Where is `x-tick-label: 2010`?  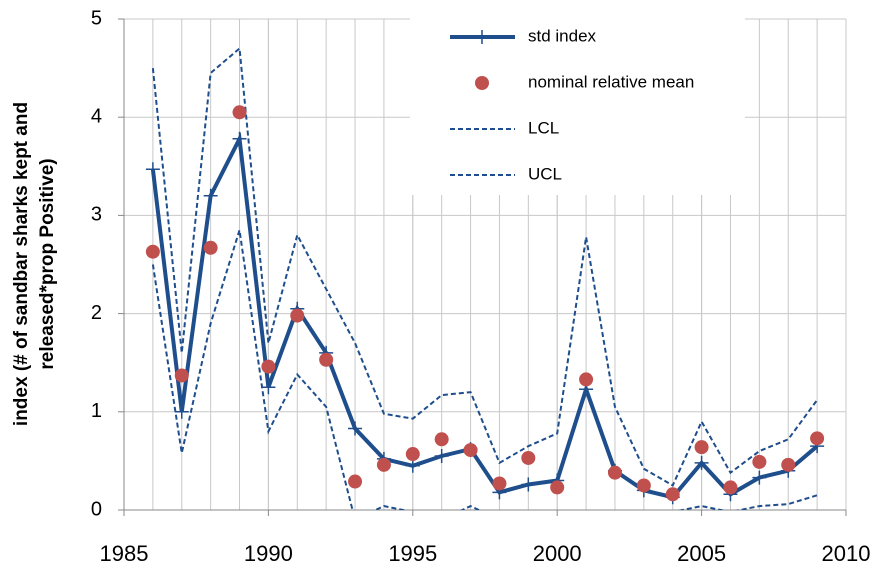 x-tick-label: 2010 is located at coordinates (846, 553).